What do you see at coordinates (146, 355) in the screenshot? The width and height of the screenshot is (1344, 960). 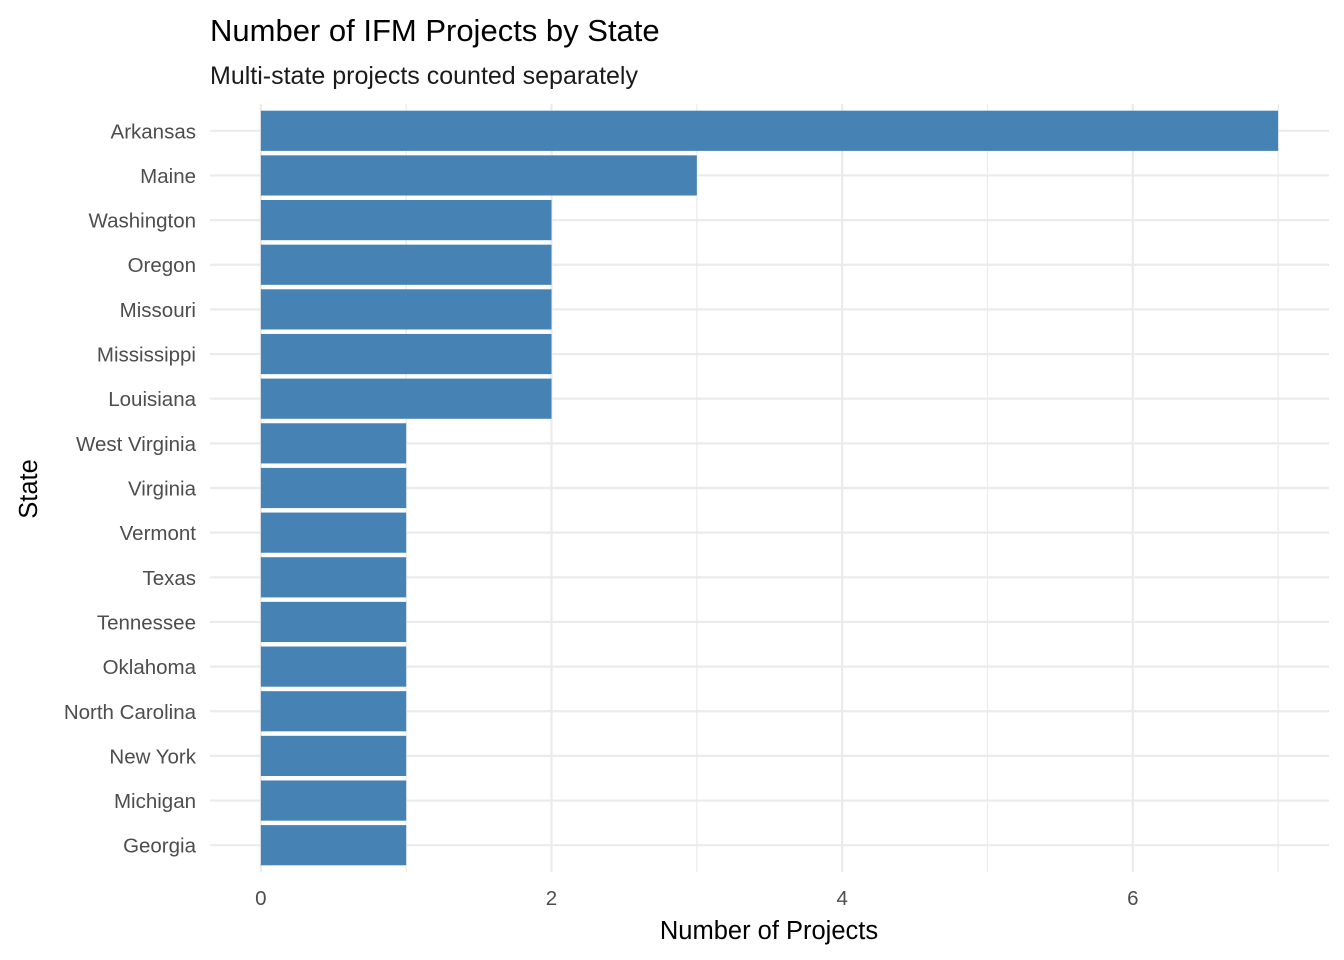 I see `y-tick-label: Mississippi` at bounding box center [146, 355].